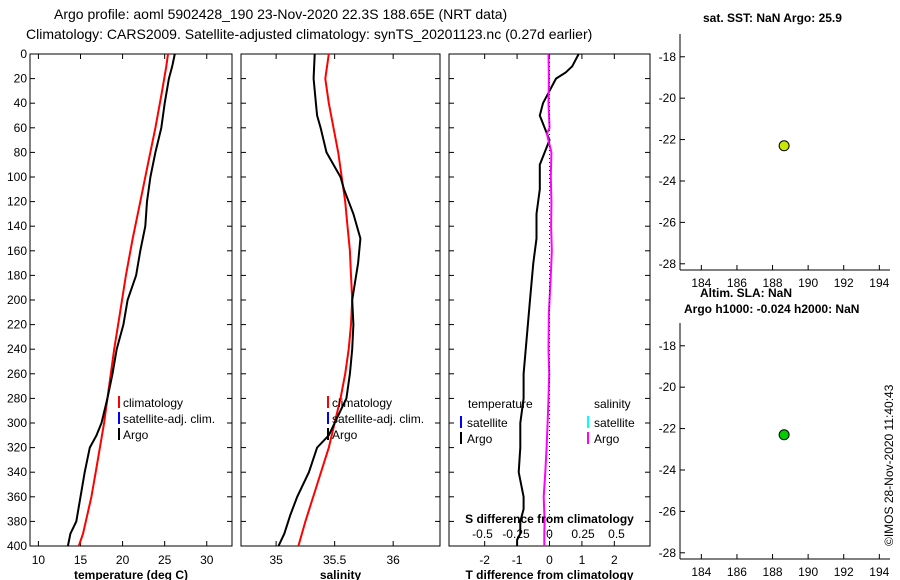  I want to click on map-sla-ytick-label: -18, so click(668, 346).